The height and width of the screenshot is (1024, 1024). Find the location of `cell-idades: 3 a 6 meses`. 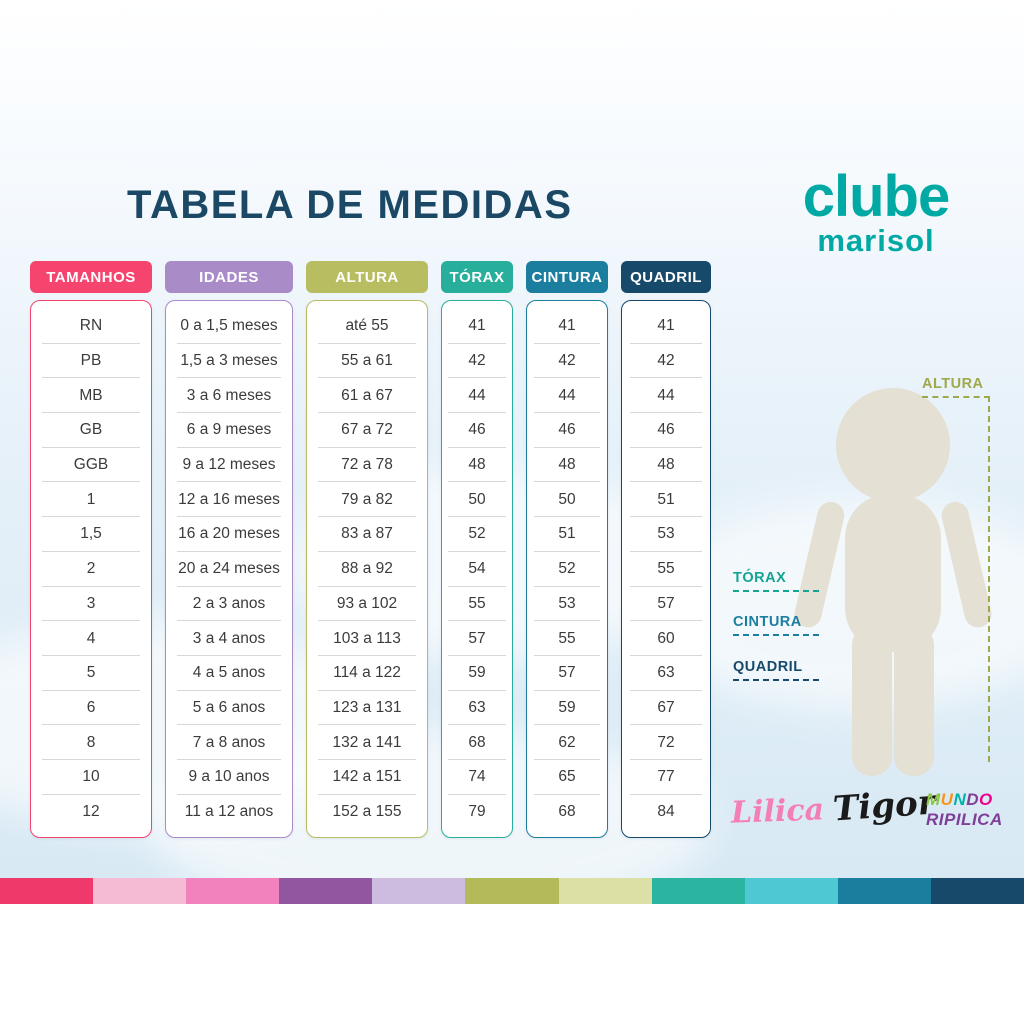

cell-idades: 3 a 6 meses is located at coordinates (229, 395).